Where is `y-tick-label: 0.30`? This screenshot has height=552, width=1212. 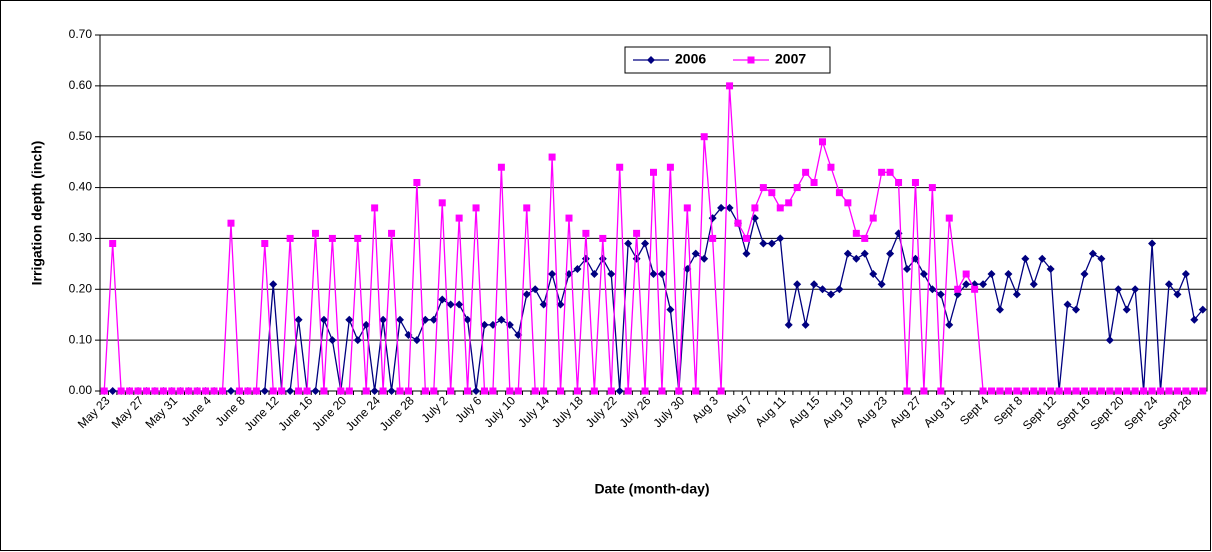 y-tick-label: 0.30 is located at coordinates (81, 238).